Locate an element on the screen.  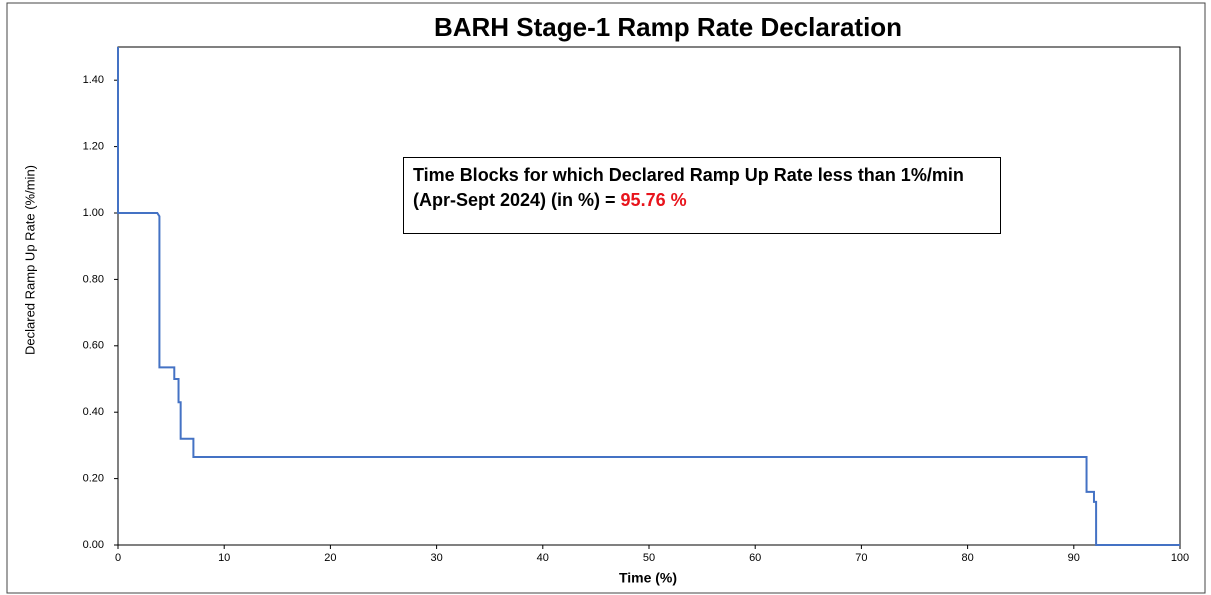
y-tick-label: 0.40 is located at coordinates (93, 412).